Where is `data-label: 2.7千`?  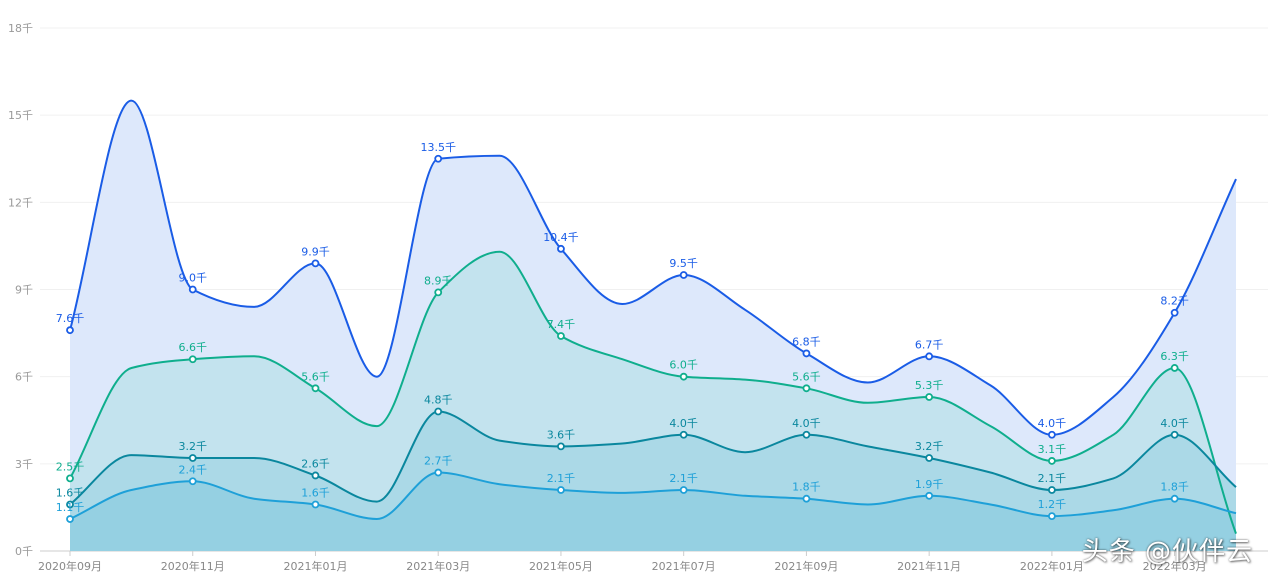
data-label: 2.7千 is located at coordinates (438, 461).